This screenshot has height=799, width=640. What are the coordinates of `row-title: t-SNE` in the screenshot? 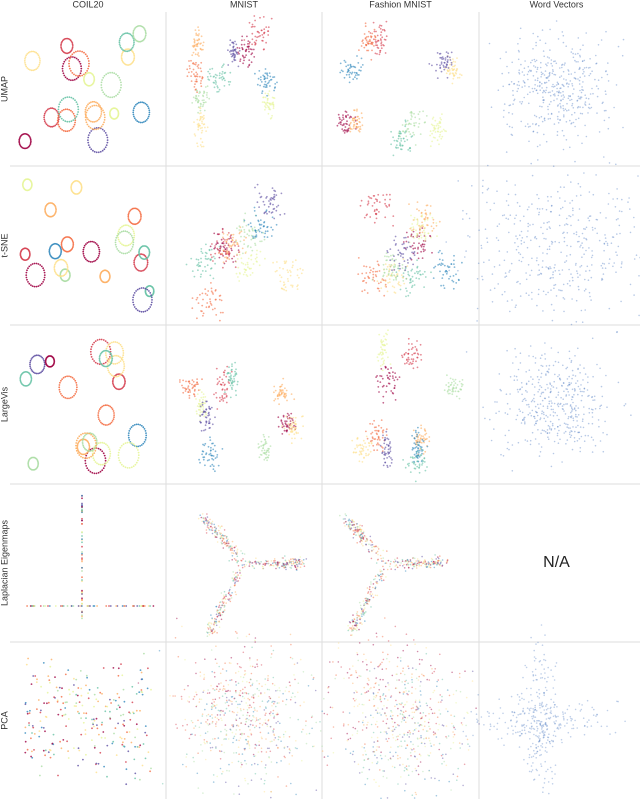 It's located at (4, 245).